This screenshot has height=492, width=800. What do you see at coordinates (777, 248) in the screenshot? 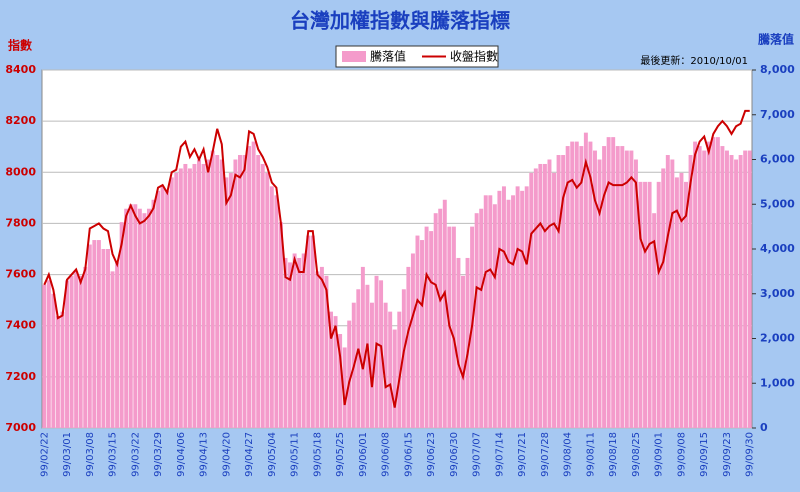
I see `y2-tick-label: 4,000` at bounding box center [777, 248].